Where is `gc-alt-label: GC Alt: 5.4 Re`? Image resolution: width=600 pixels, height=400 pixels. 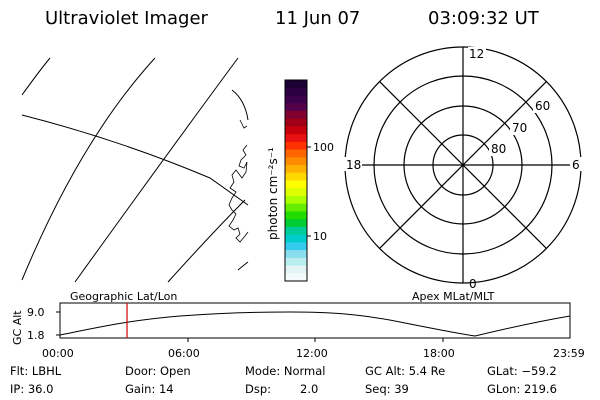 gc-alt-label: GC Alt: 5.4 Re is located at coordinates (405, 371).